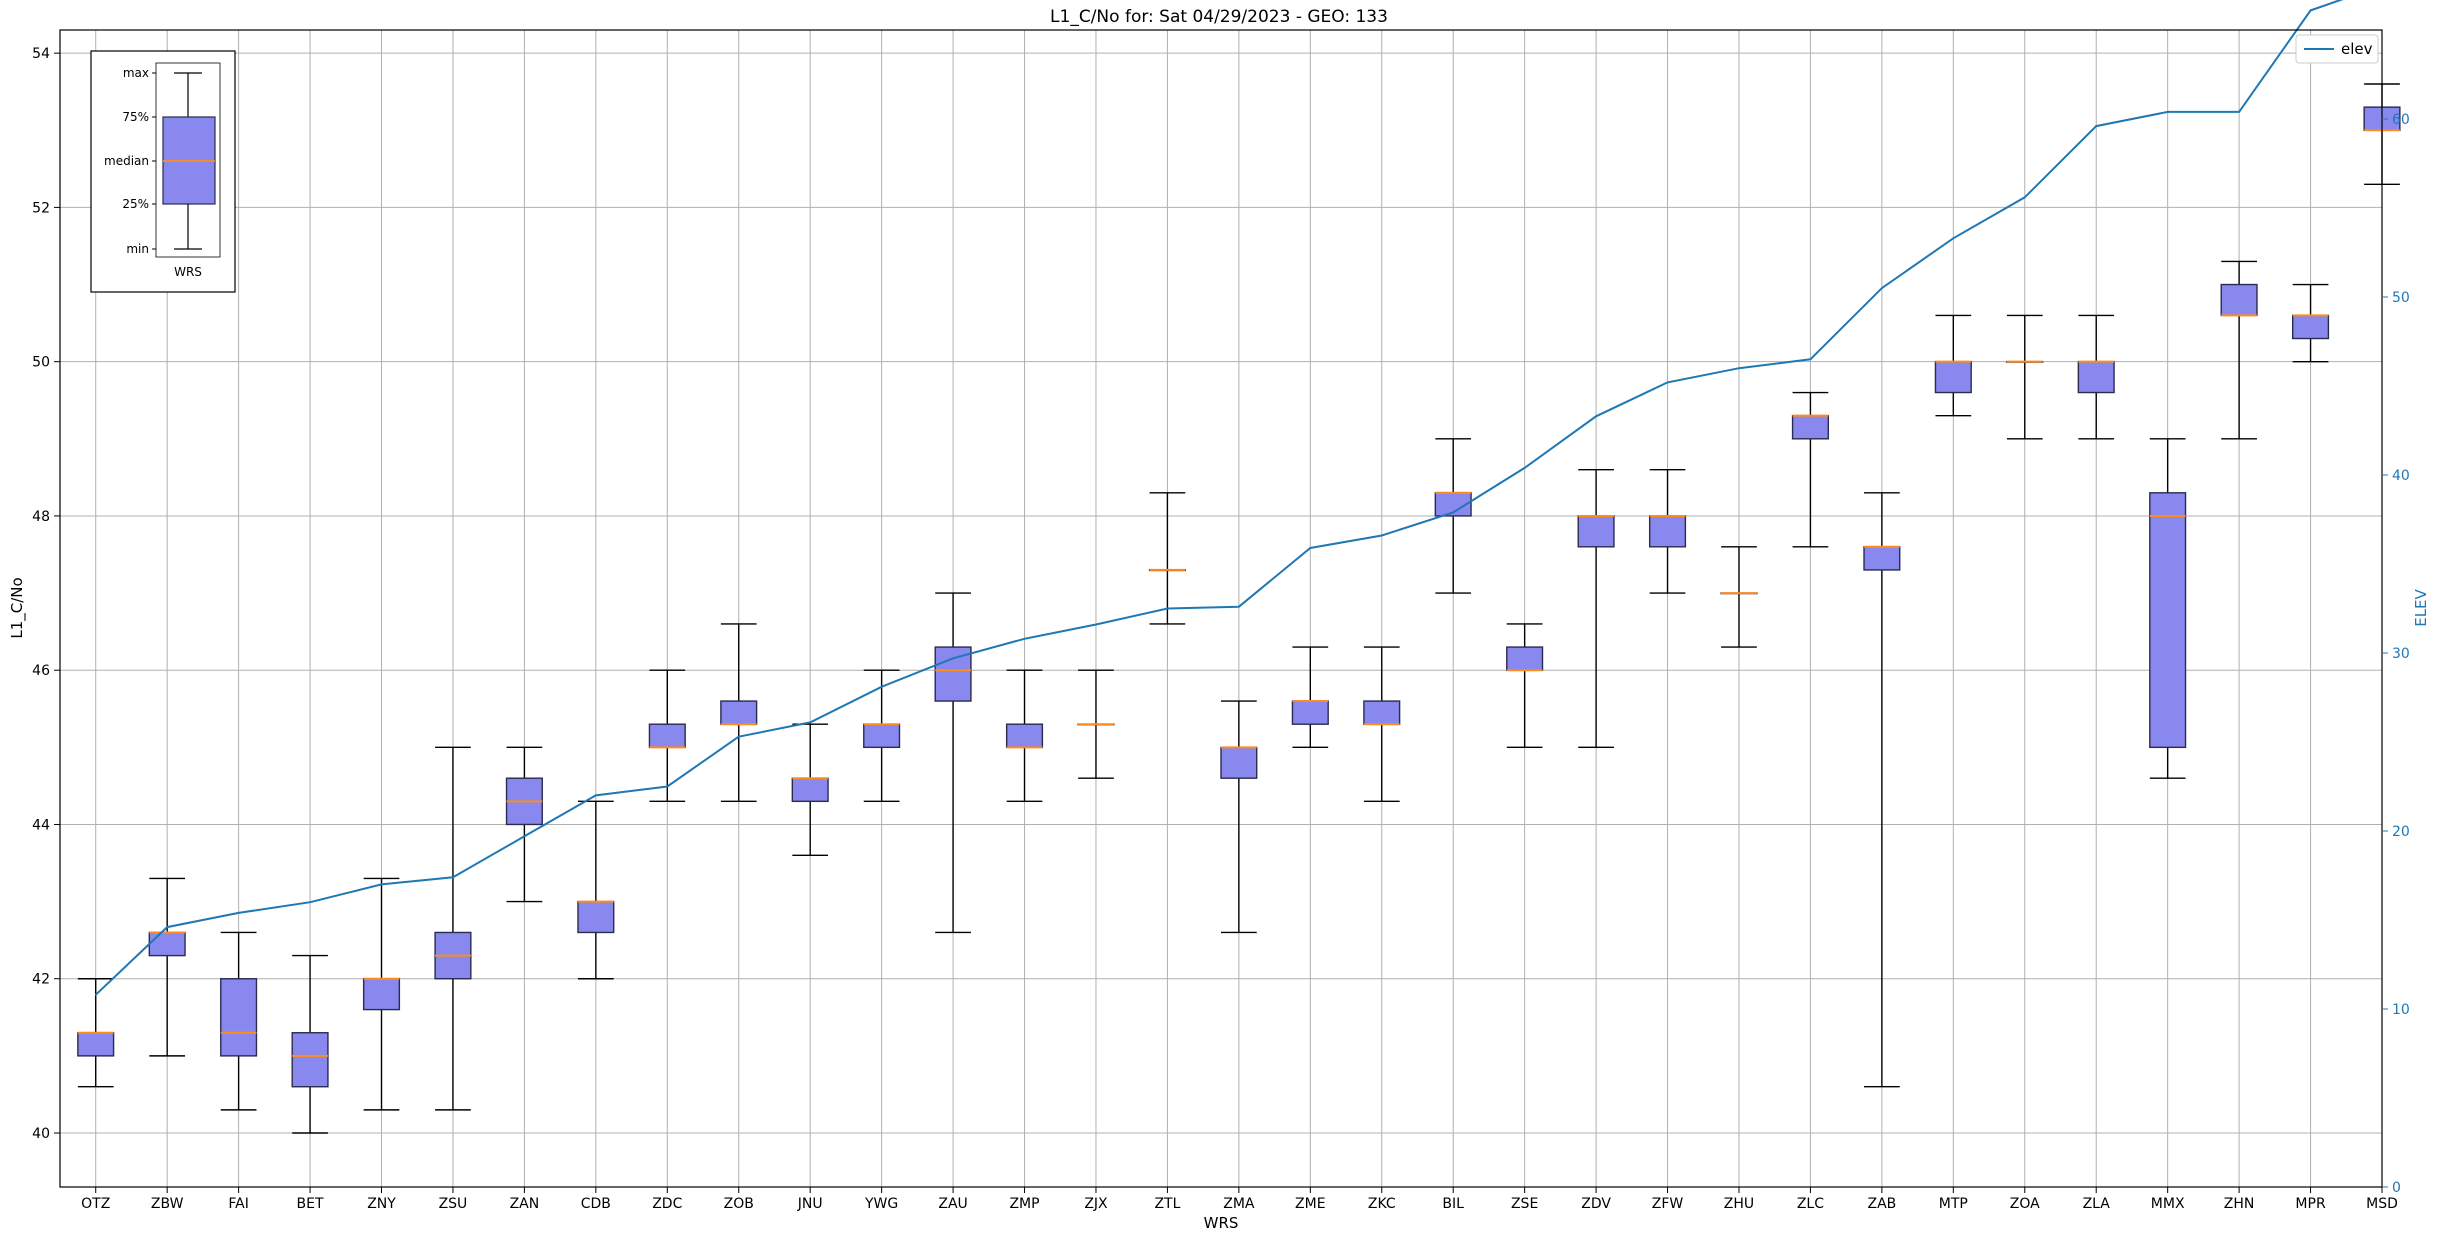 The height and width of the screenshot is (1238, 2439). What do you see at coordinates (1453, 516) in the screenshot?
I see `box-BIL` at bounding box center [1453, 516].